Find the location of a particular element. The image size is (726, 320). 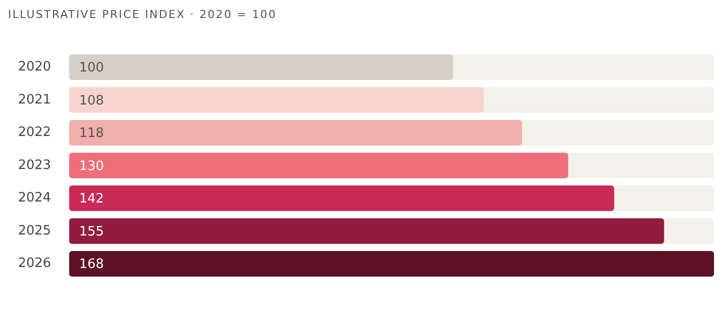

data-label: 108 is located at coordinates (91, 100).